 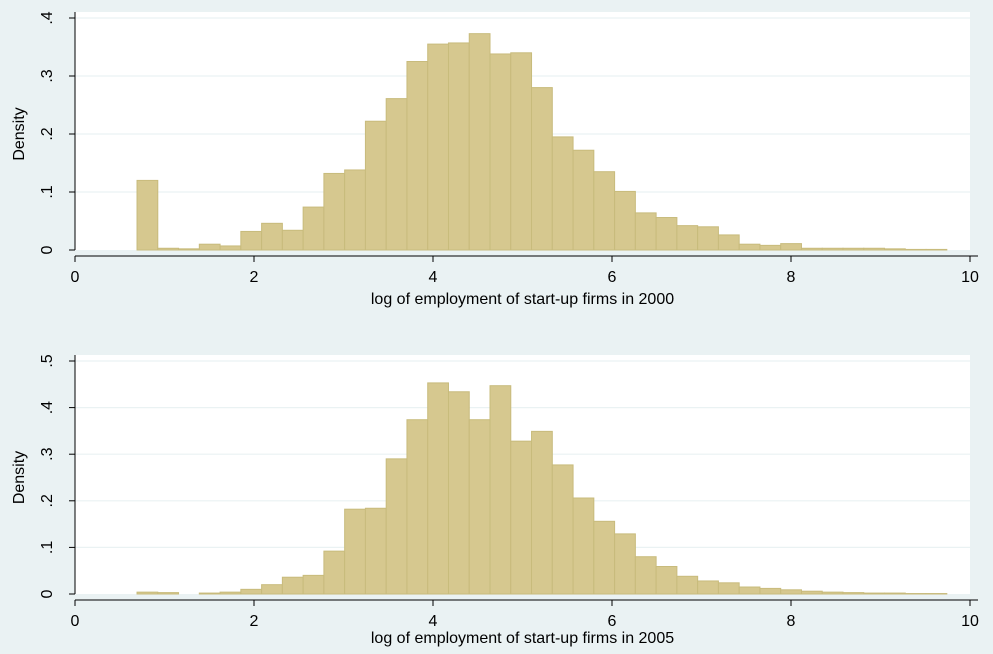 What do you see at coordinates (47, 407) in the screenshot?
I see `y-tick-label: .4` at bounding box center [47, 407].